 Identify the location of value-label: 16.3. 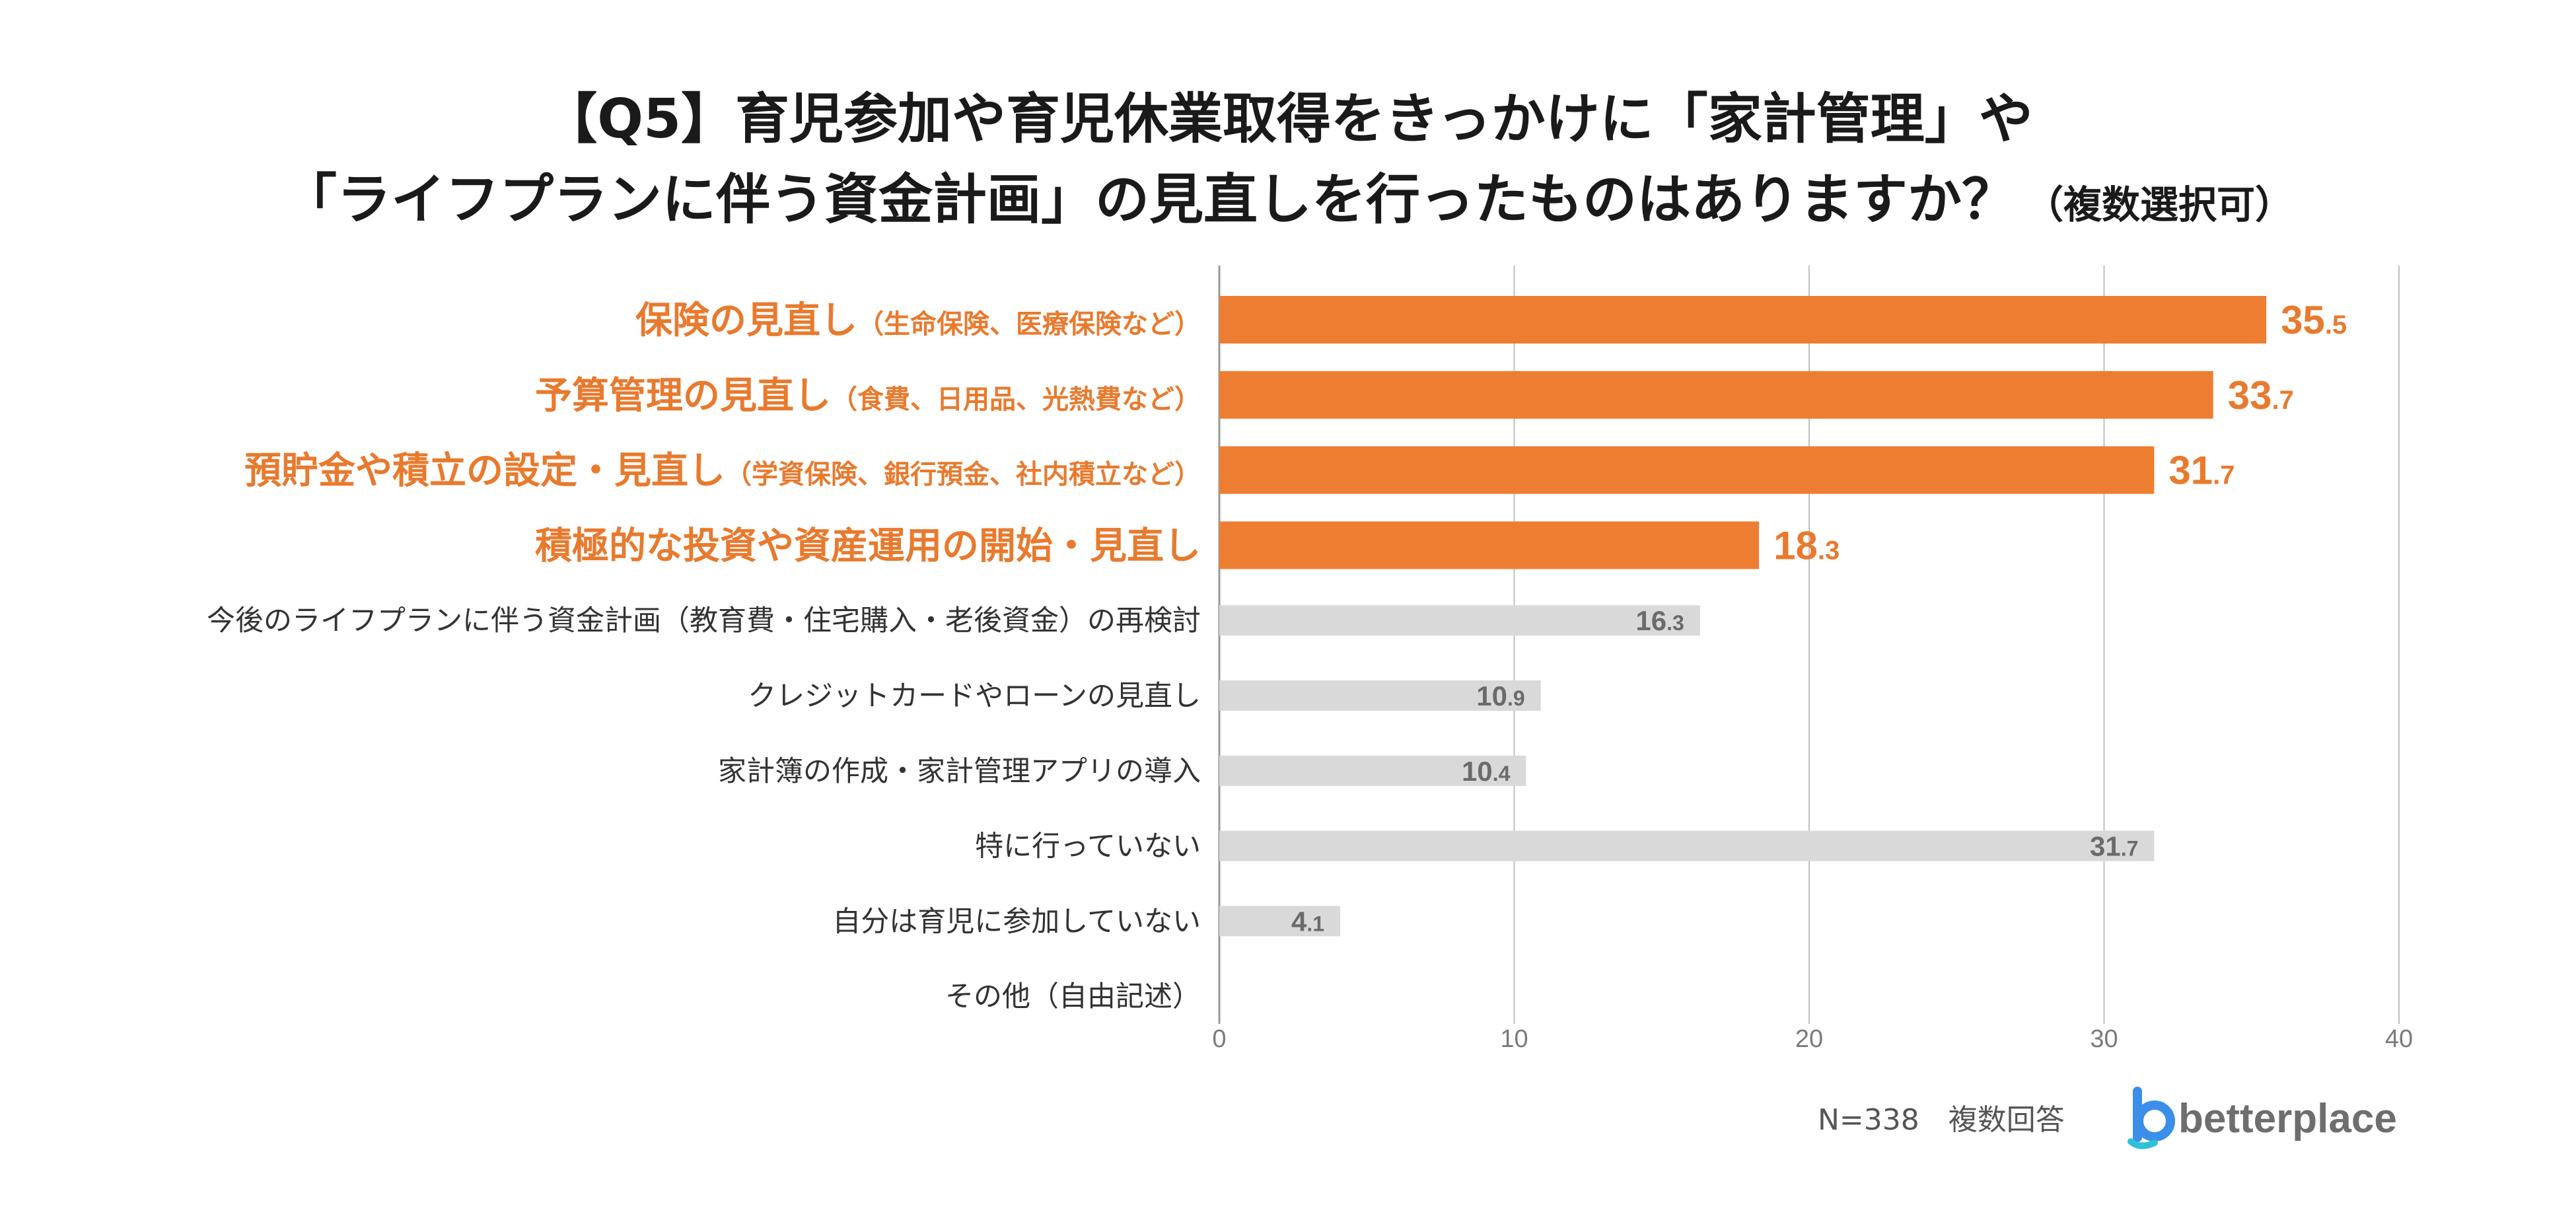
(1659, 620).